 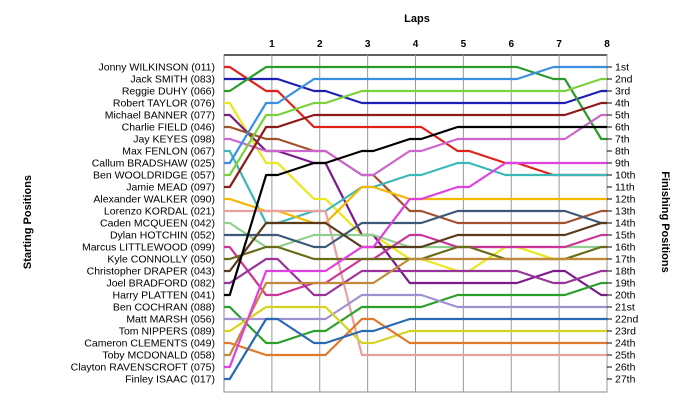 I want to click on rider-label: Christopher DRAPER (043), so click(x=151, y=272).